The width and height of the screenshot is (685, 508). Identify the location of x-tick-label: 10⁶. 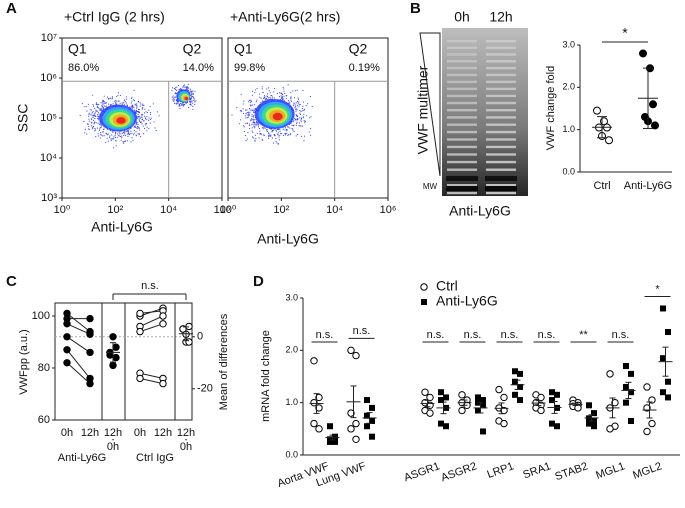
(388, 210).